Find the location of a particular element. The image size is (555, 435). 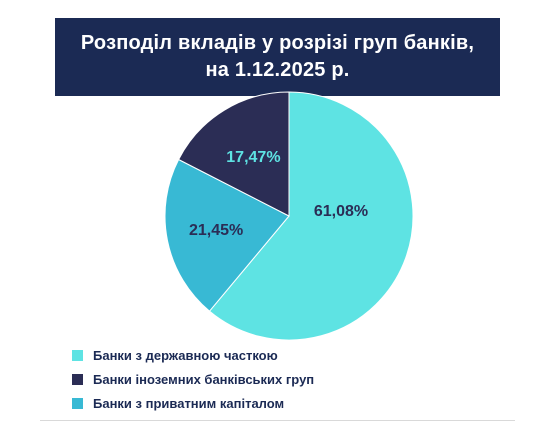

bottom-divider is located at coordinates (277, 420).